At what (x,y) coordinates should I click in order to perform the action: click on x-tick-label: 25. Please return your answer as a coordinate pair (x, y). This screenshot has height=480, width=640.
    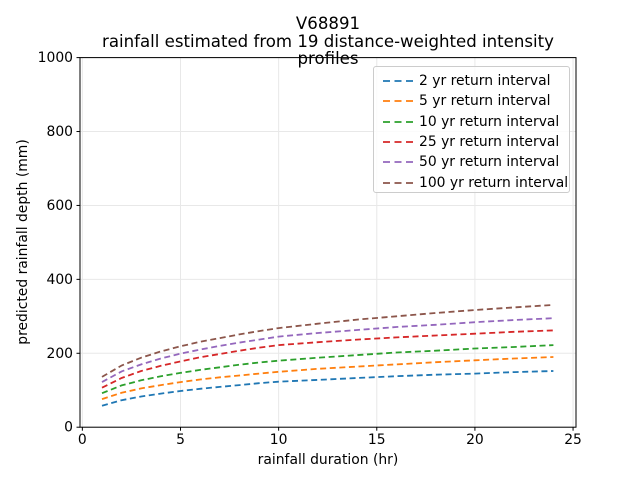
    Looking at the image, I should click on (573, 440).